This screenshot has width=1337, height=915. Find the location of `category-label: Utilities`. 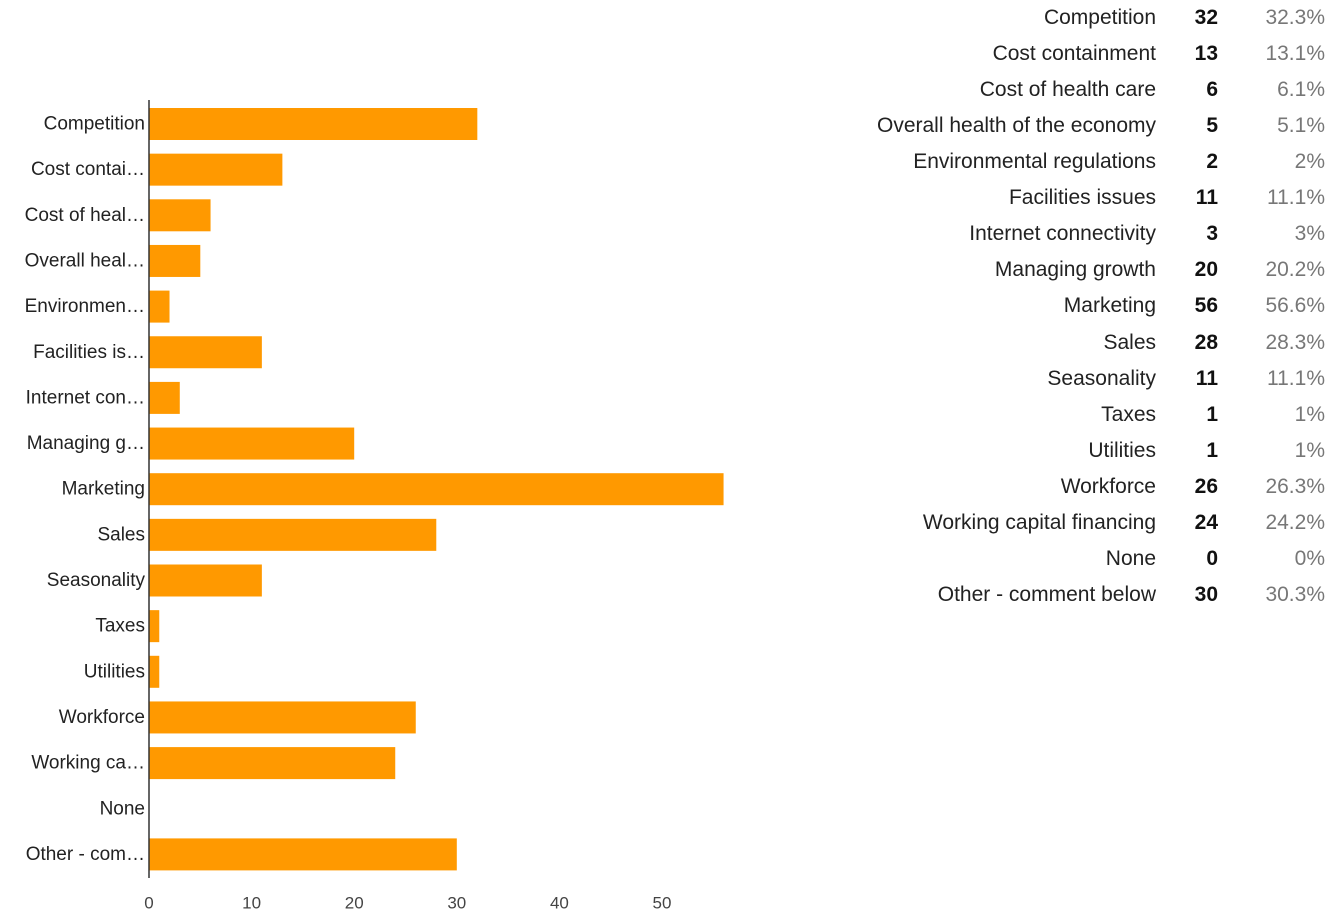

category-label: Utilities is located at coordinates (114, 671).